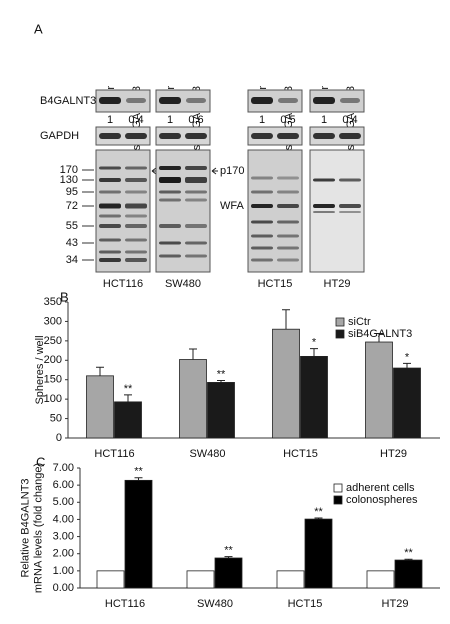 Image resolution: width=450 pixels, height=624 pixels. What do you see at coordinates (314, 343) in the screenshot?
I see `significance: *` at bounding box center [314, 343].